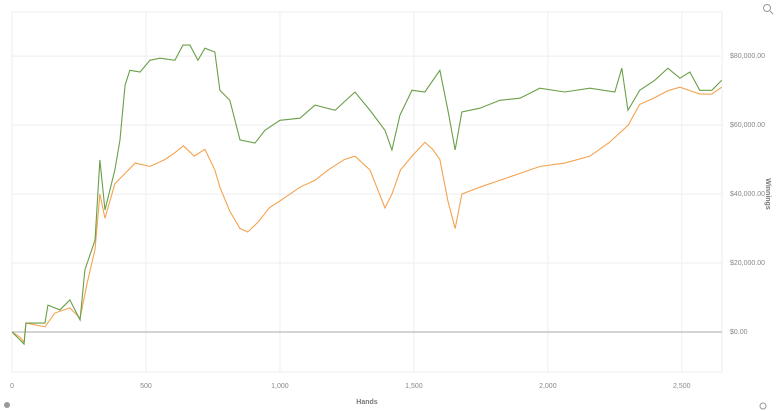 The width and height of the screenshot is (780, 411). I want to click on x-axis-title: Hands, so click(367, 402).